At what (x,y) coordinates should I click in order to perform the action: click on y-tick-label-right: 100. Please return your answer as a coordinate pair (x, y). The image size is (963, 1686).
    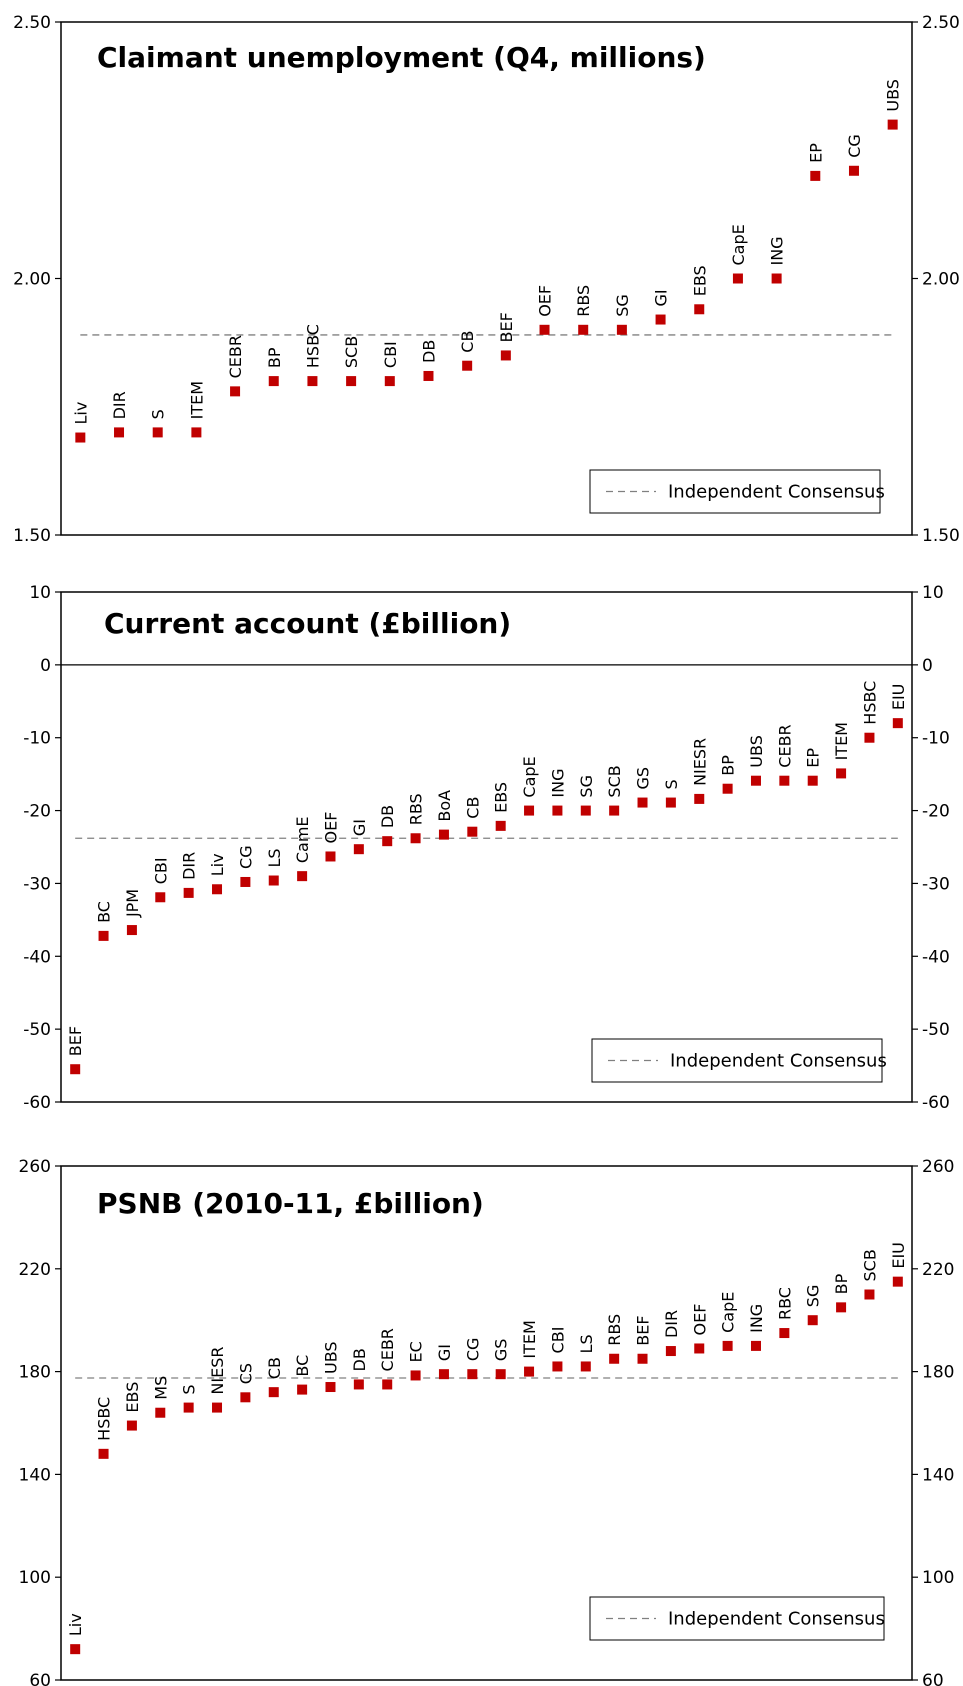
    Looking at the image, I should click on (938, 1578).